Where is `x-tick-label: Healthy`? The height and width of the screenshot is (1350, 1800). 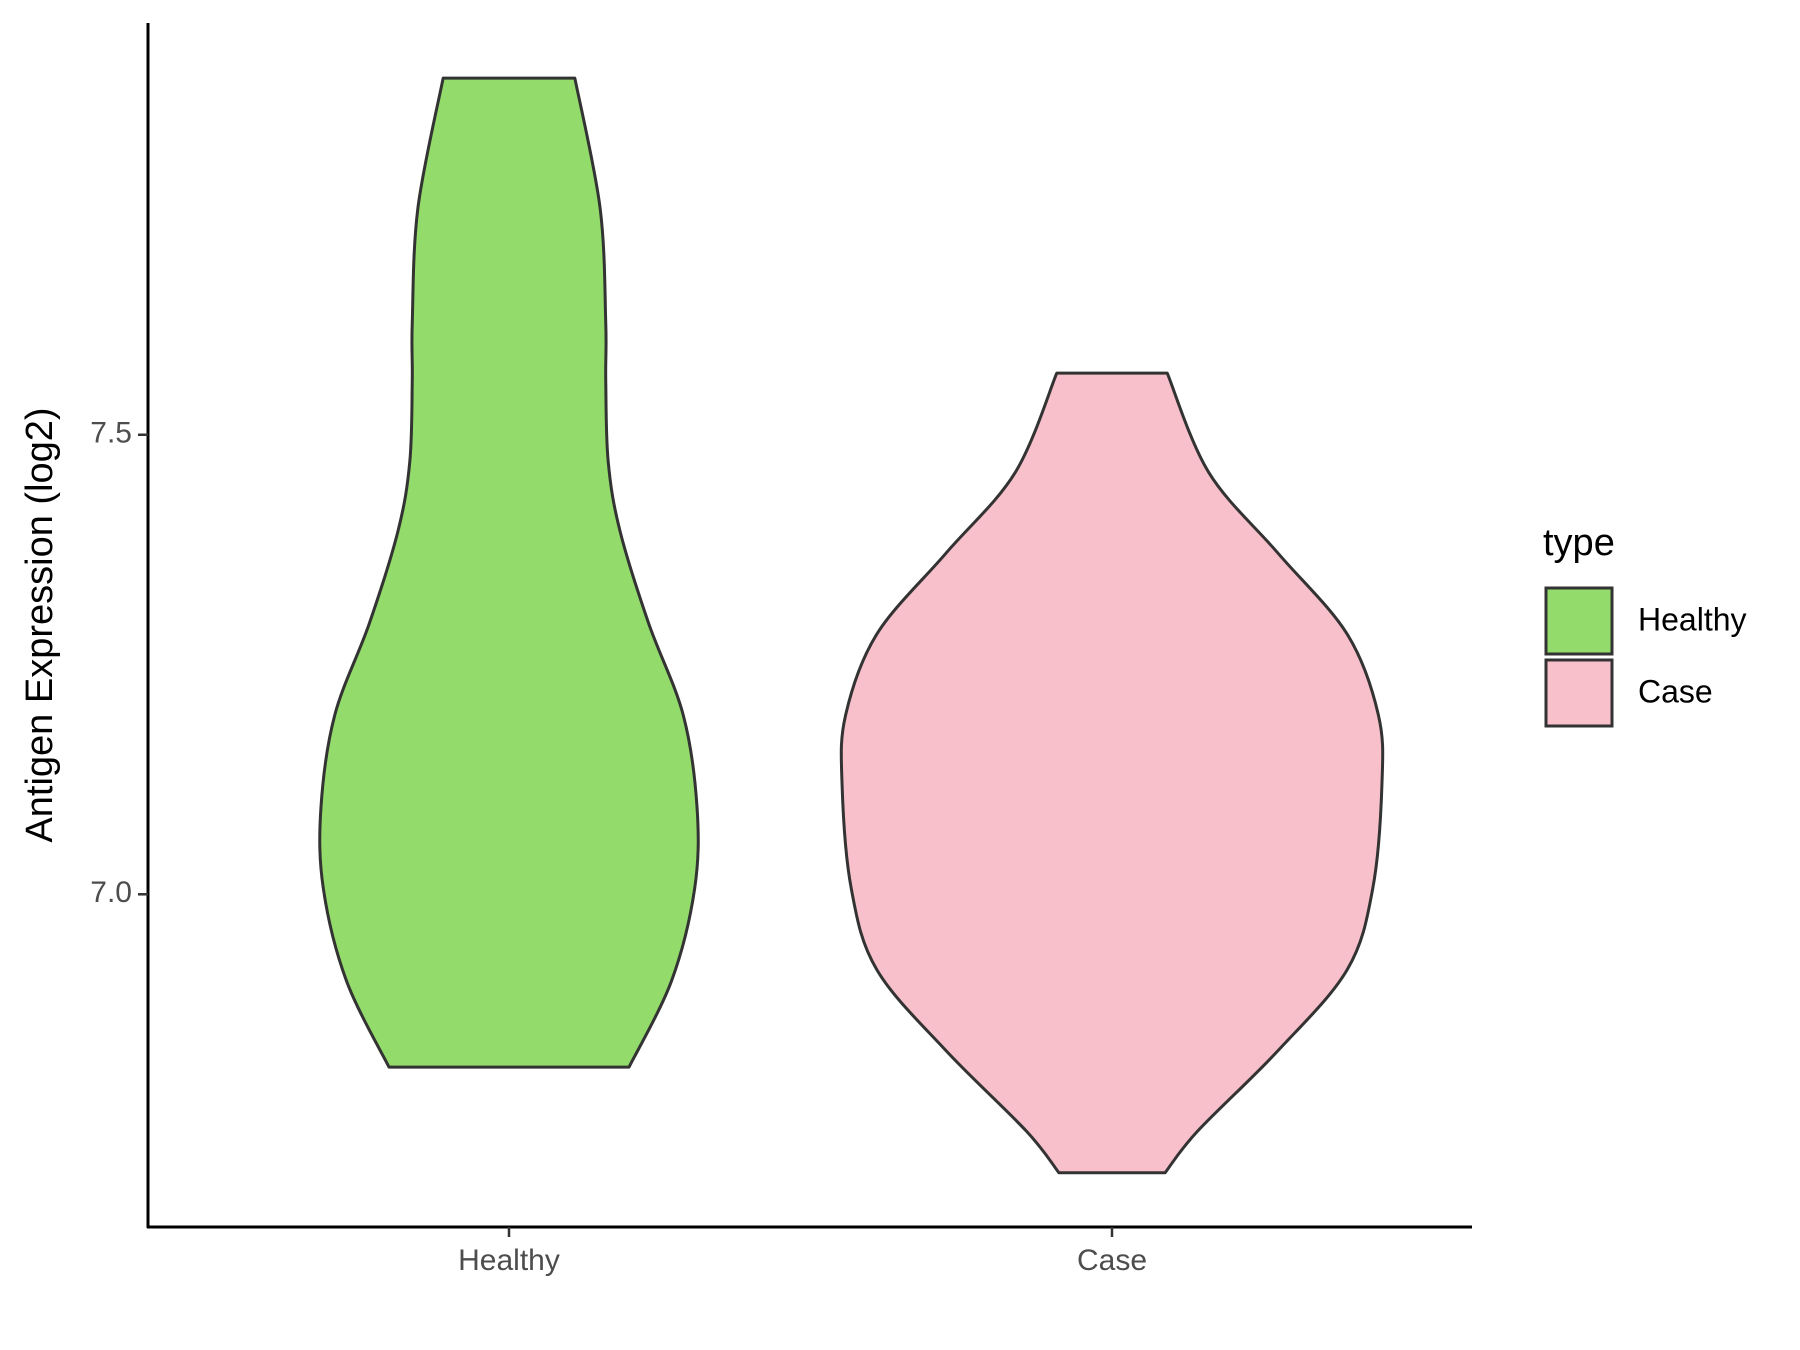
x-tick-label: Healthy is located at coordinates (509, 1260).